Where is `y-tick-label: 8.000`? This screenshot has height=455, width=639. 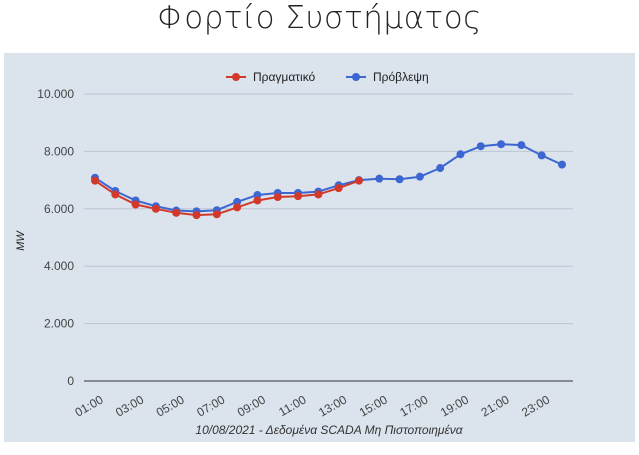 y-tick-label: 8.000 is located at coordinates (59, 151).